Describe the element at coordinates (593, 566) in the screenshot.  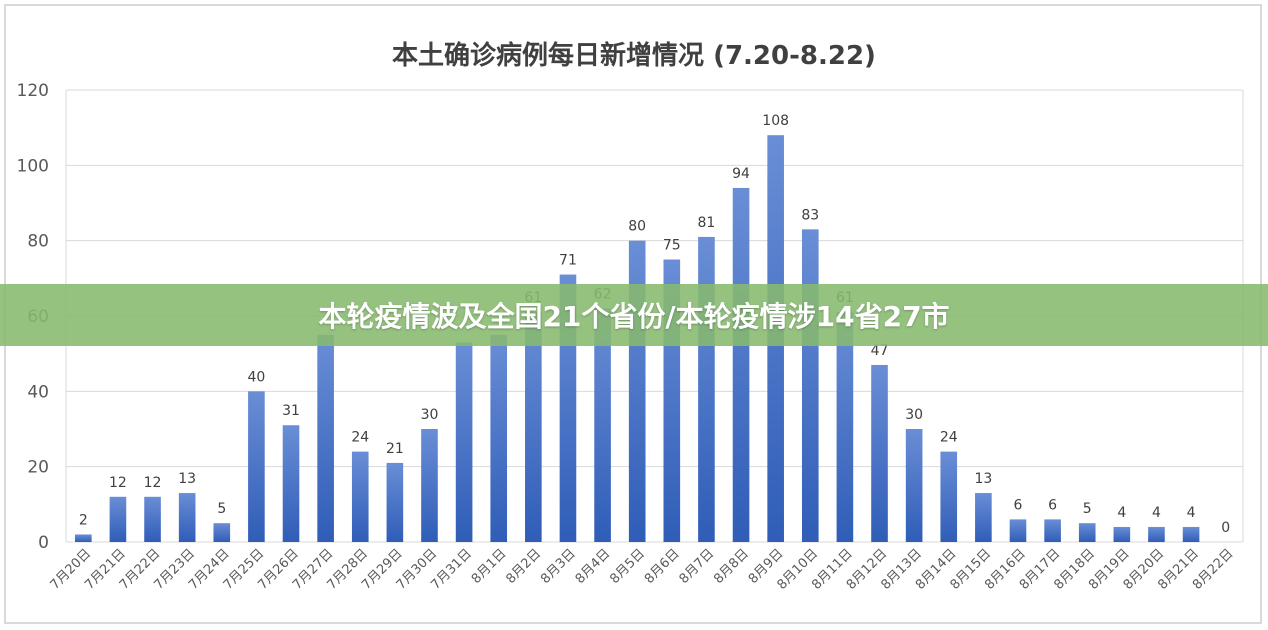
I see `x-tick-label: 8月4日` at that location.